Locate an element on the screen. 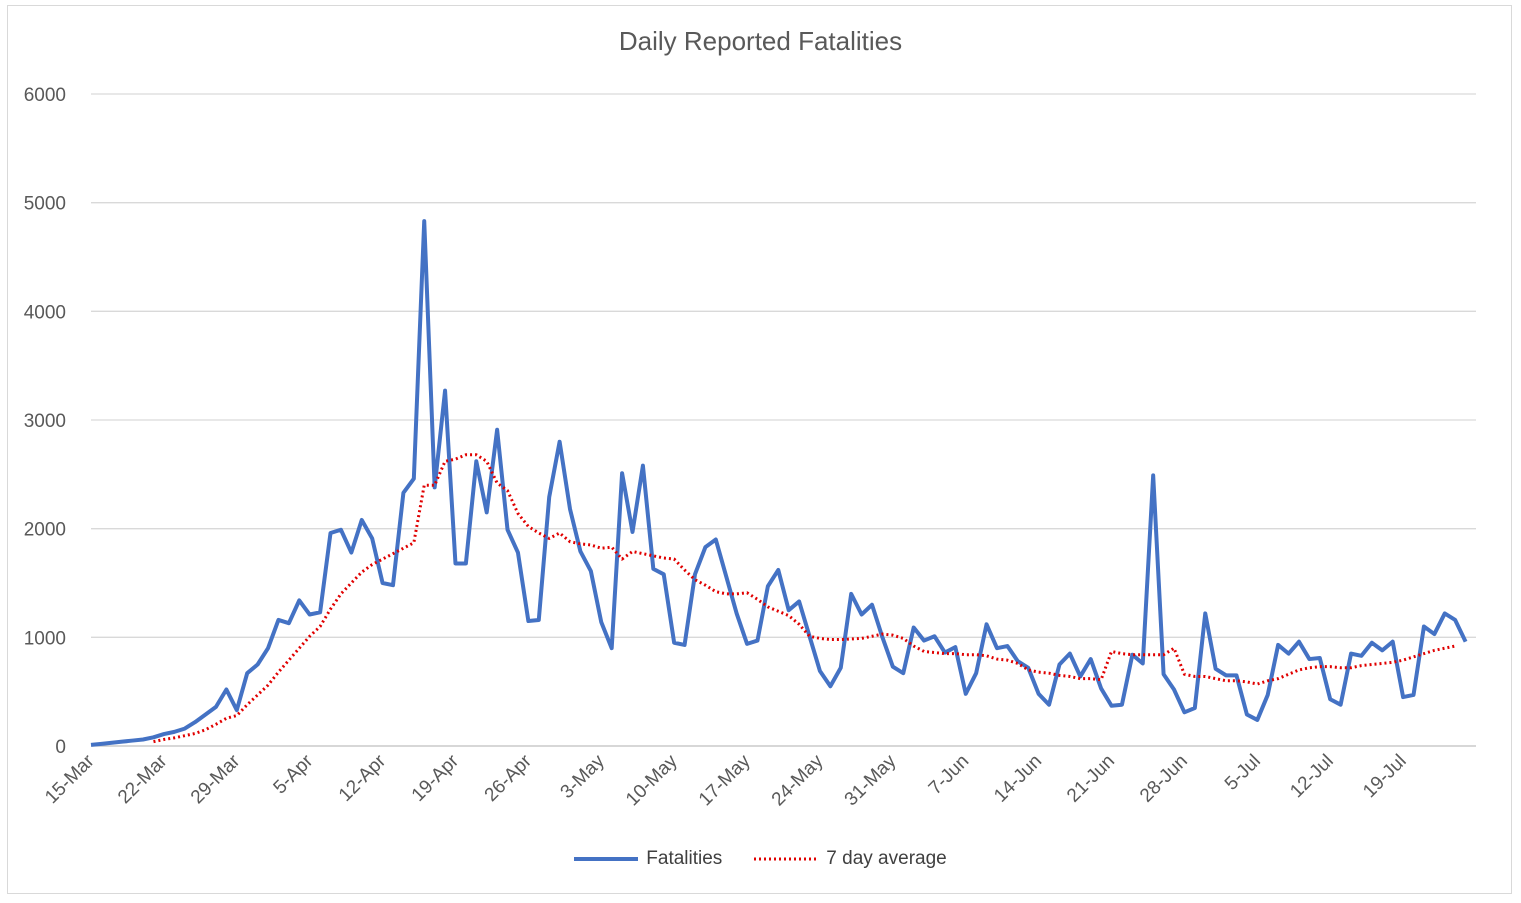  x-tick-label: 15-Mar is located at coordinates (70, 779).